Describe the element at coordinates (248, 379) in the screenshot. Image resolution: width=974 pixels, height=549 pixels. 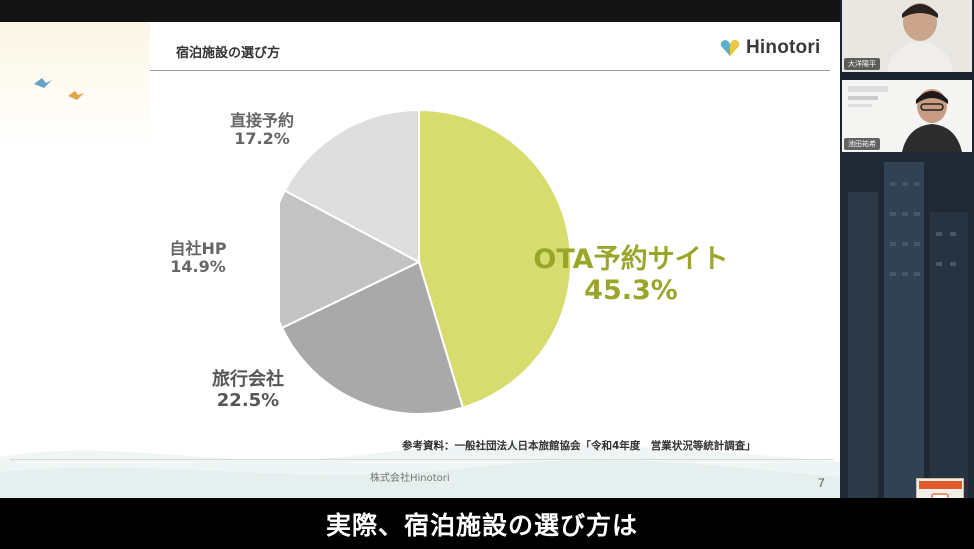
I see `label-agency-name: 旅行会社` at that location.